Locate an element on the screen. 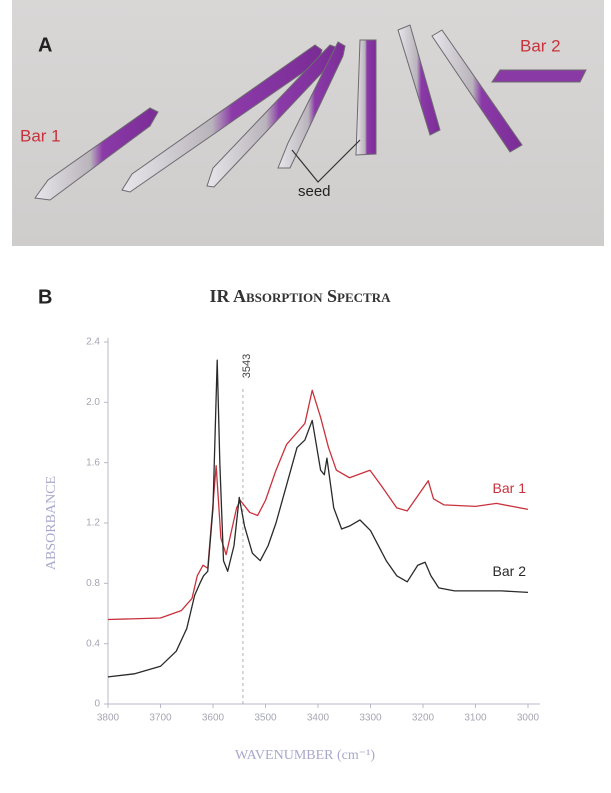 Image resolution: width=611 pixels, height=793 pixels. x-axis-label: WAVENUMBER (cm⁻¹) is located at coordinates (305, 755).